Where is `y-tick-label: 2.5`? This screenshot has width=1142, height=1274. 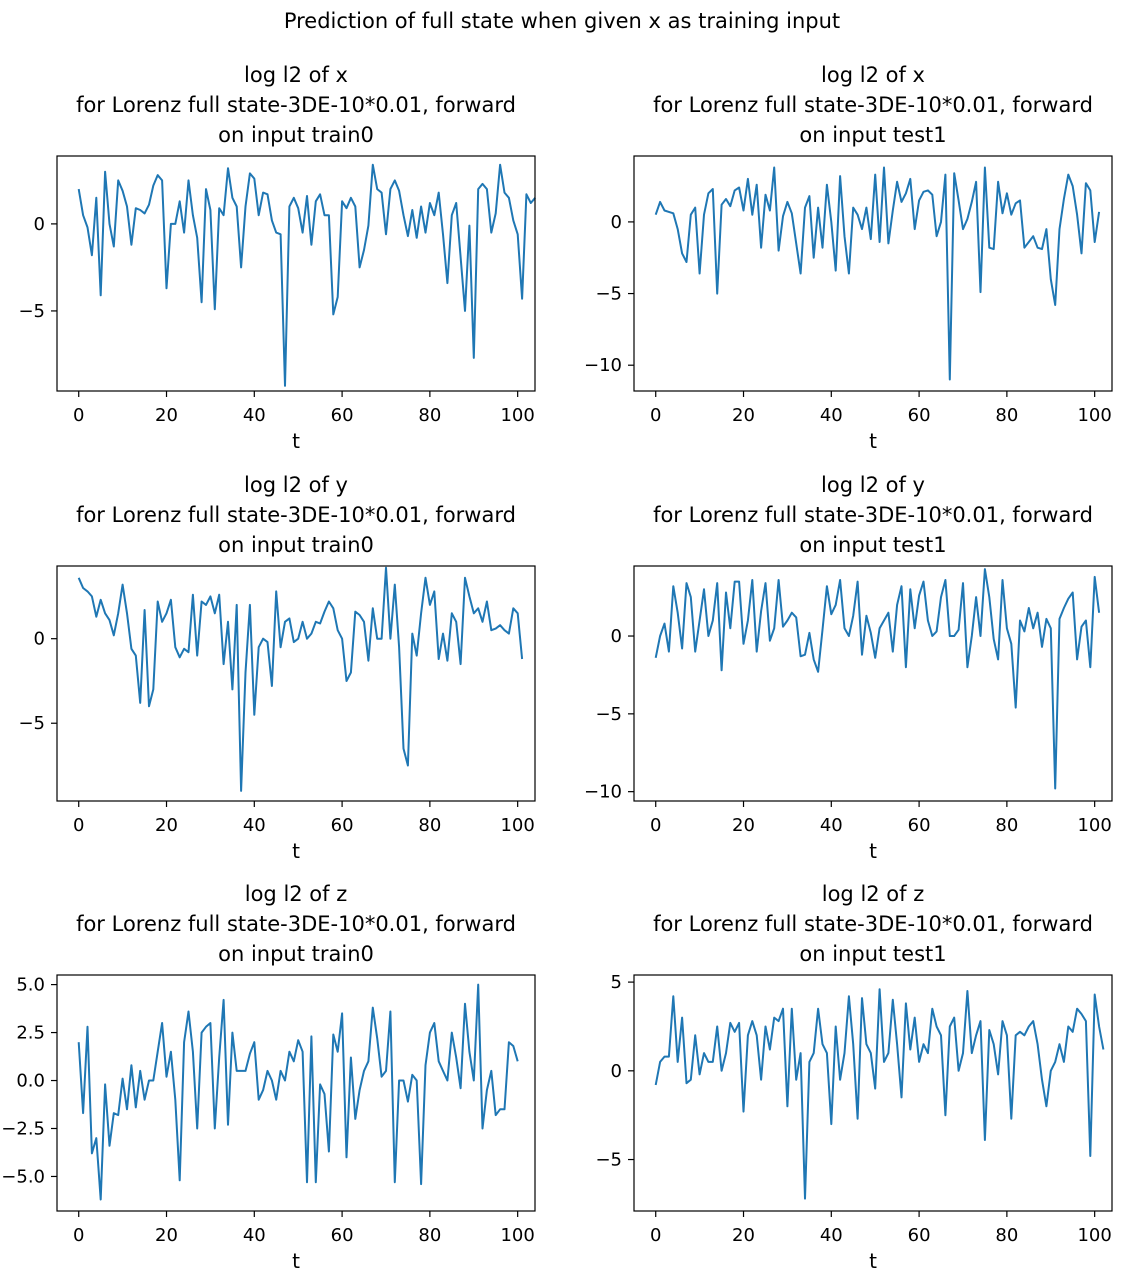
y-tick-label: 2.5 is located at coordinates (30, 1033).